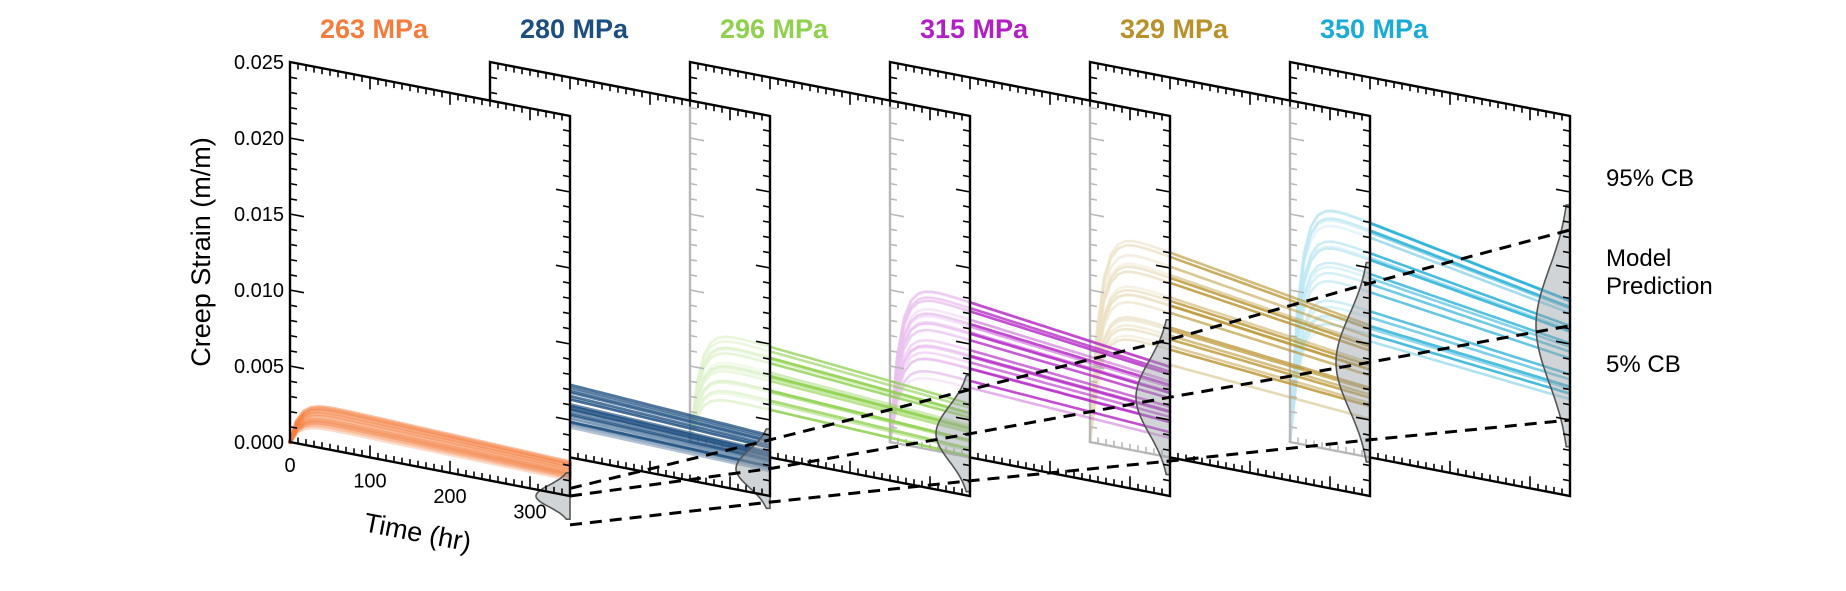 The width and height of the screenshot is (1846, 591). I want to click on stress-label-4: 315 MPa, so click(974, 29).